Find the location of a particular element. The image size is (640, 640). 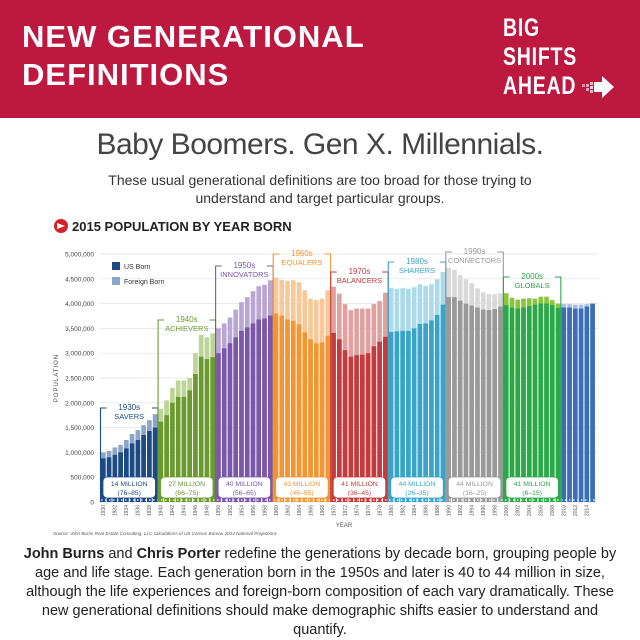

generation-name: INNOVATORS is located at coordinates (244, 274).